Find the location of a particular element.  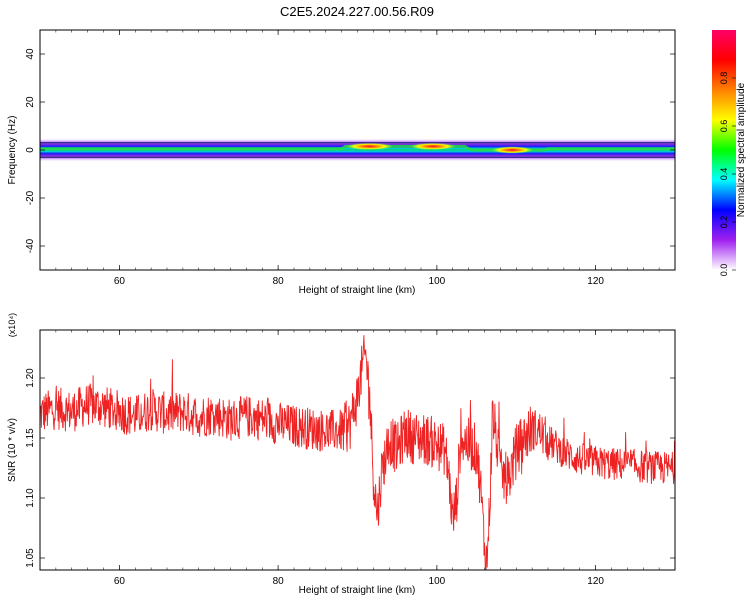

colorbar-tick-label: 0.0 is located at coordinates (724, 270).